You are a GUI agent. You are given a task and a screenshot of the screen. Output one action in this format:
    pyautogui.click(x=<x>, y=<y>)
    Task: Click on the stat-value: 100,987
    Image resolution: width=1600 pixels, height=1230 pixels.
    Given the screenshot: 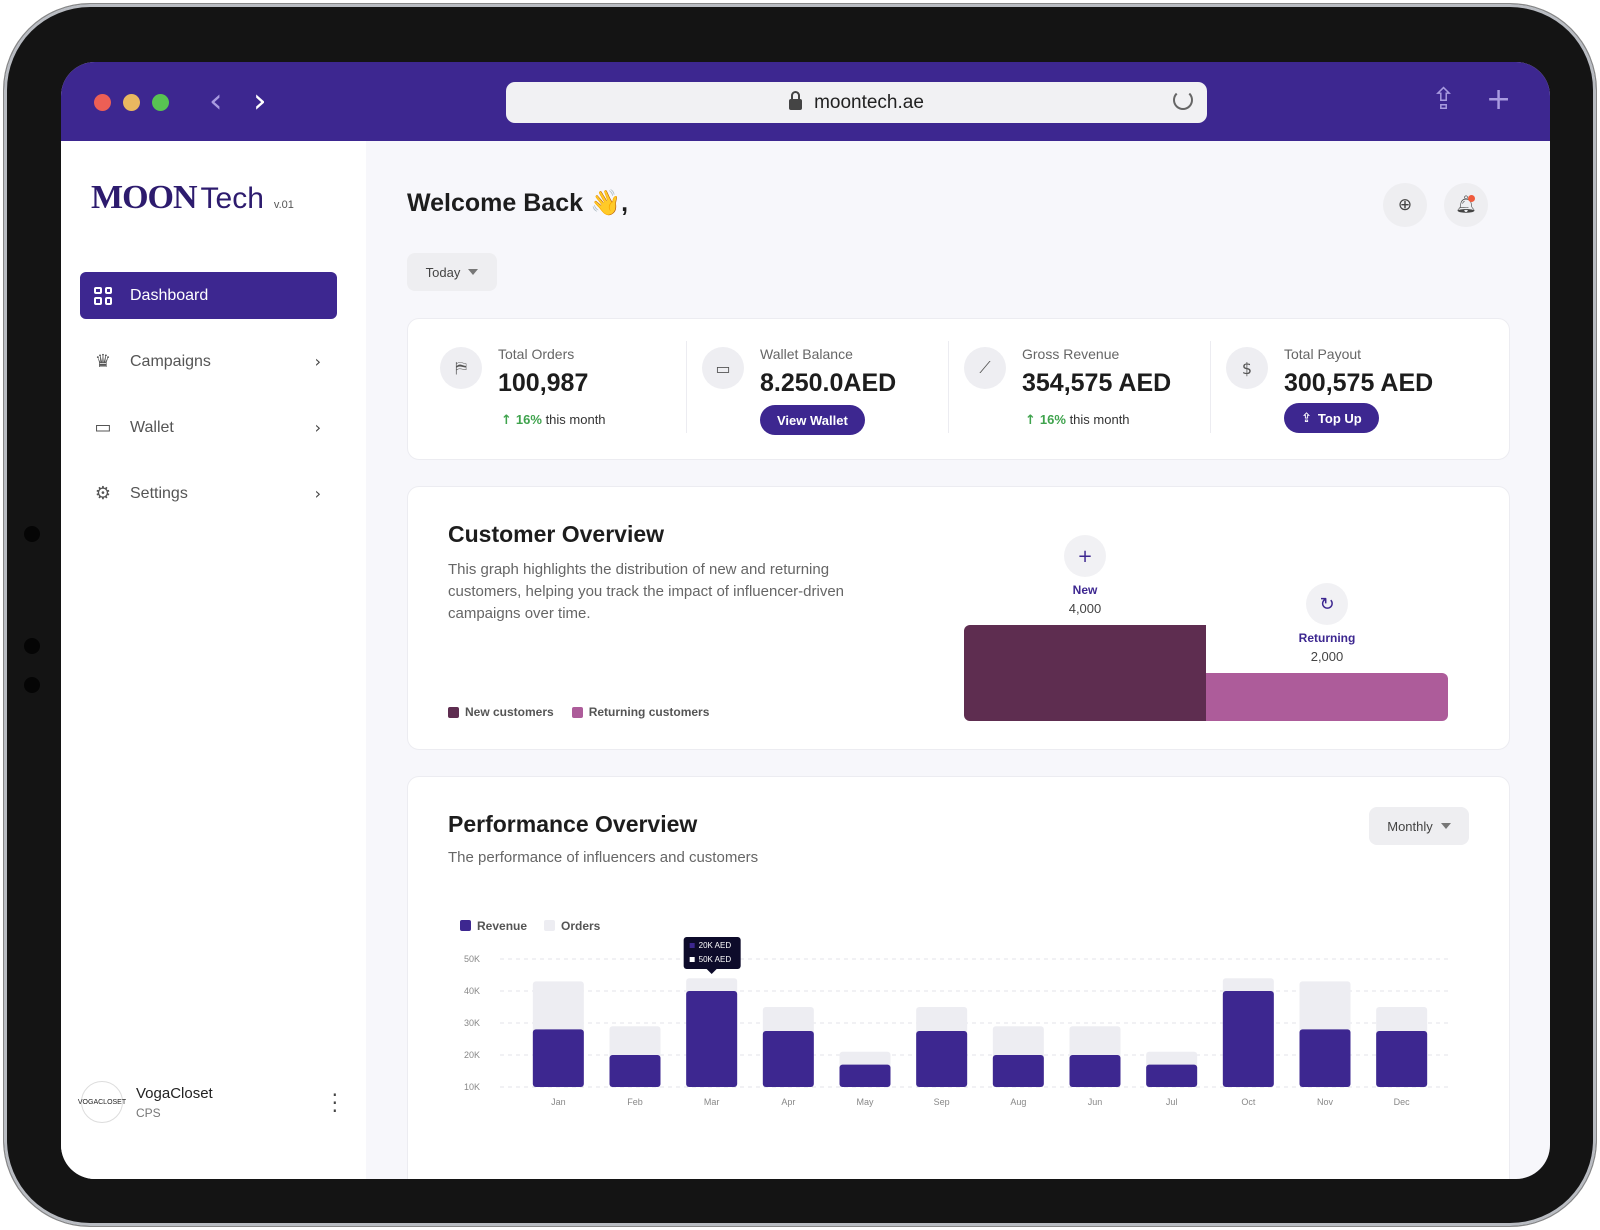 What is the action you would take?
    pyautogui.click(x=543, y=383)
    